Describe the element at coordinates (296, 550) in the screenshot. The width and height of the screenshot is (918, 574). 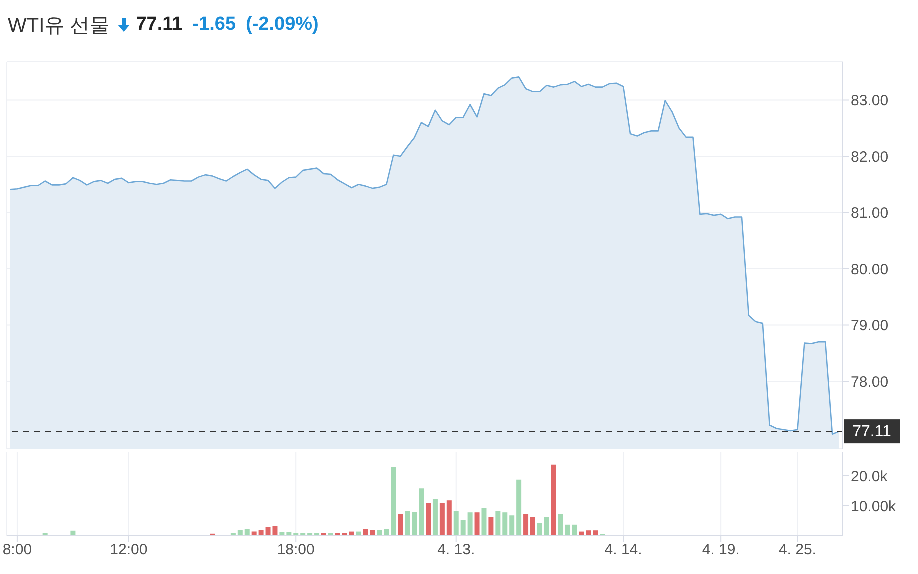
I see `x-tick-label: 18:00` at that location.